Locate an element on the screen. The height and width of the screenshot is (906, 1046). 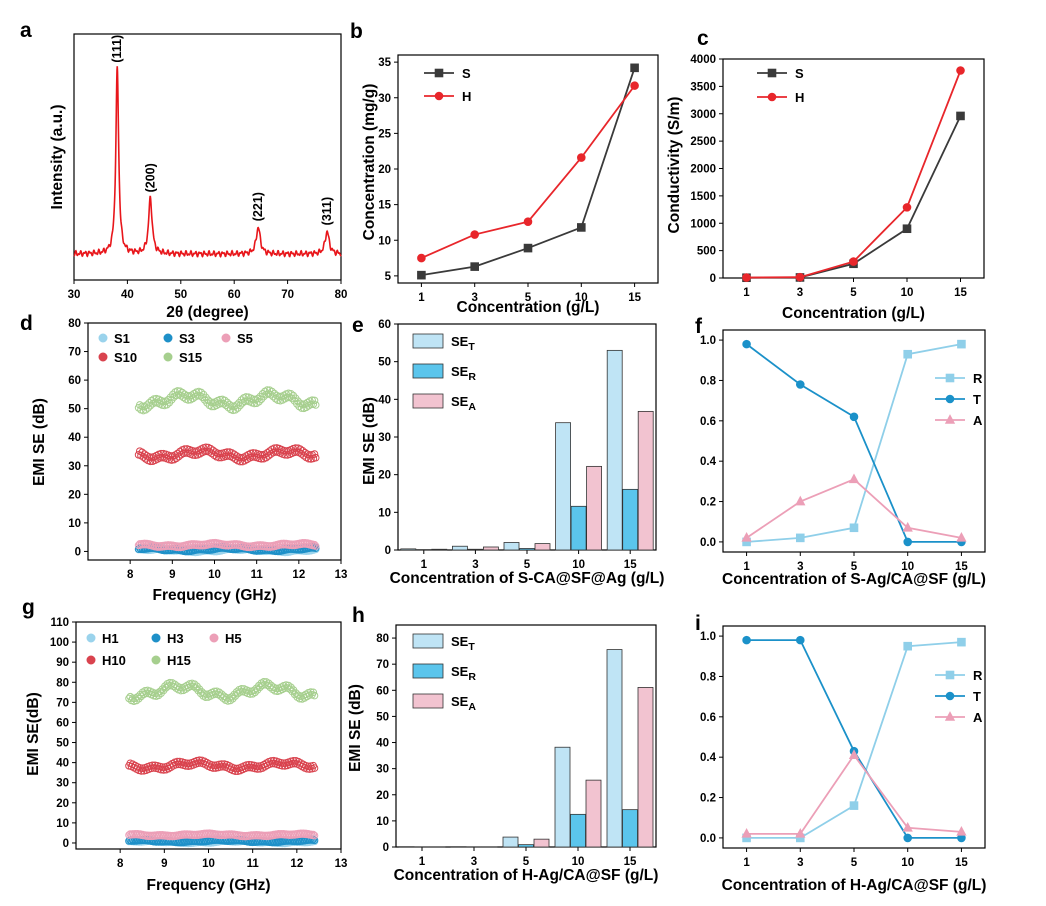
legend-swatch-SET is located at coordinates (428, 641).